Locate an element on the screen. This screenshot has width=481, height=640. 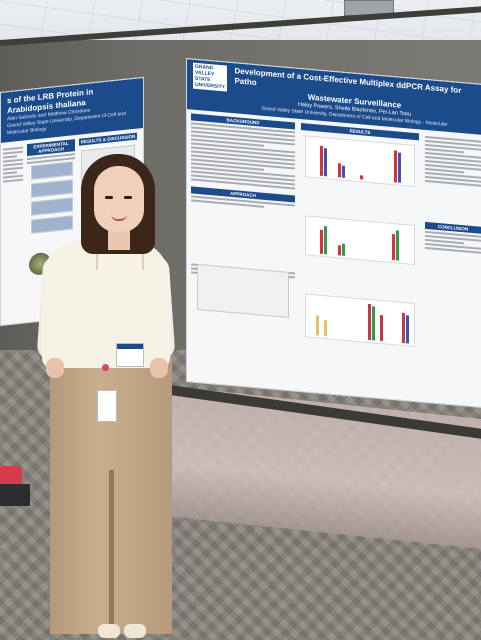
trouser-leg-gap is located at coordinates (111, 555).